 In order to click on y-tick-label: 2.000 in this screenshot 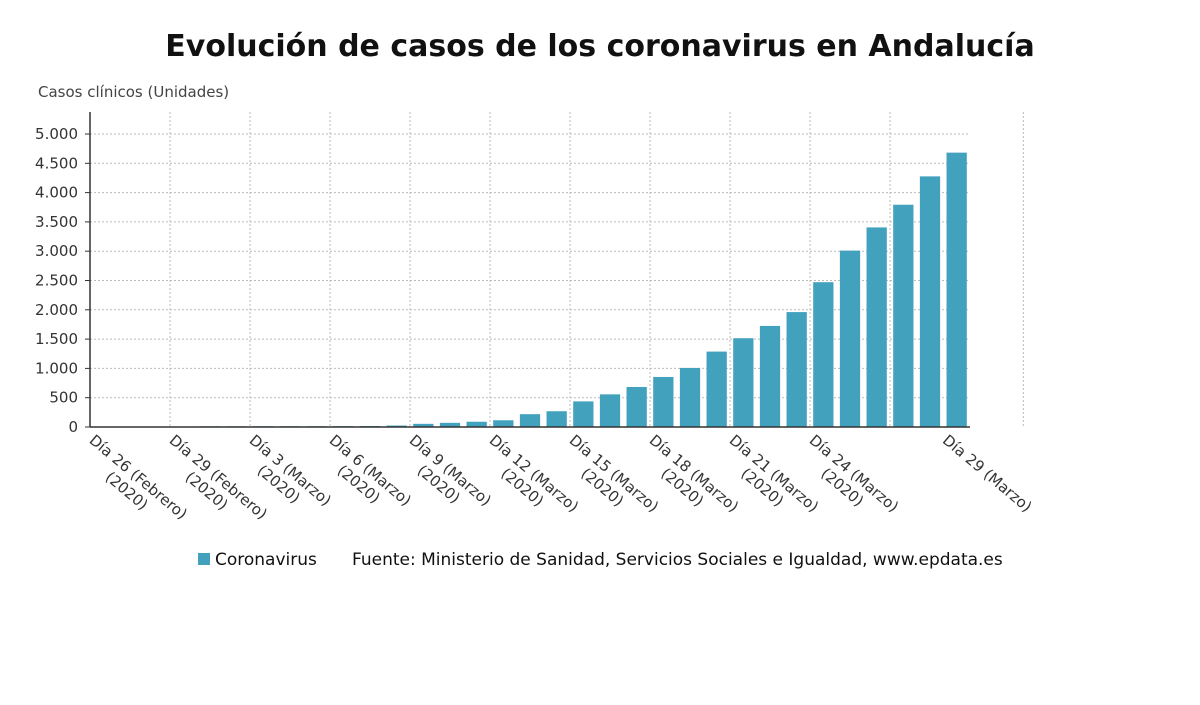, I will do `click(56, 310)`.